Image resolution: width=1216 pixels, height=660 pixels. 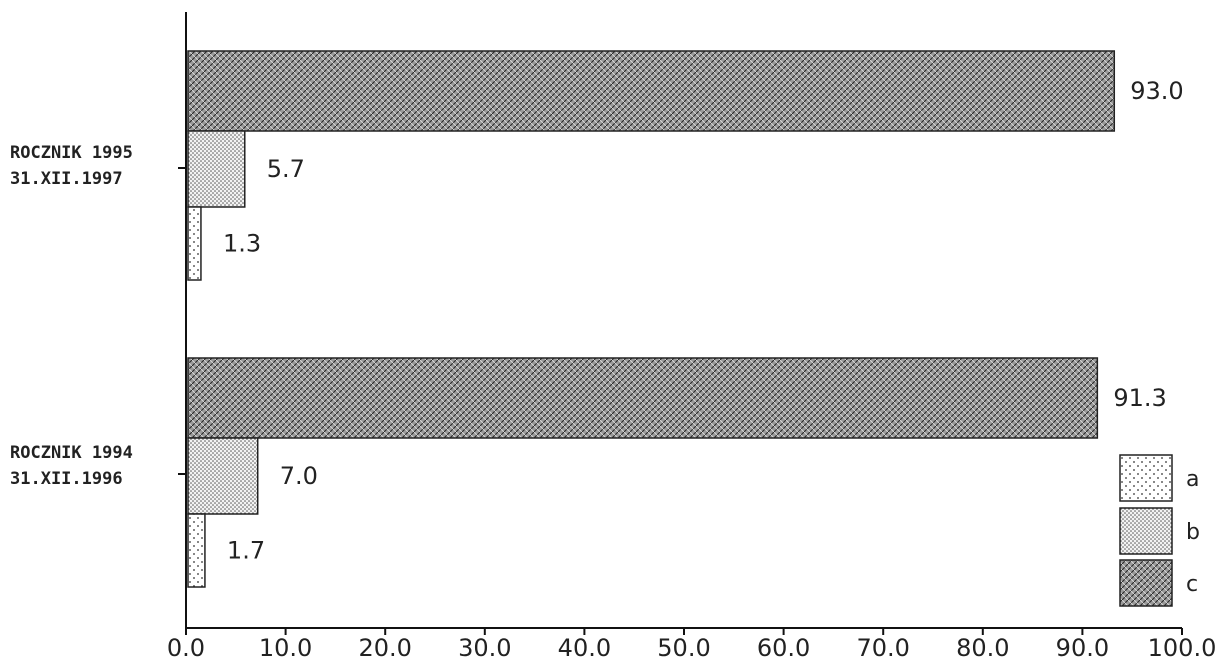 I want to click on legend-label: a, so click(x=1192, y=479).